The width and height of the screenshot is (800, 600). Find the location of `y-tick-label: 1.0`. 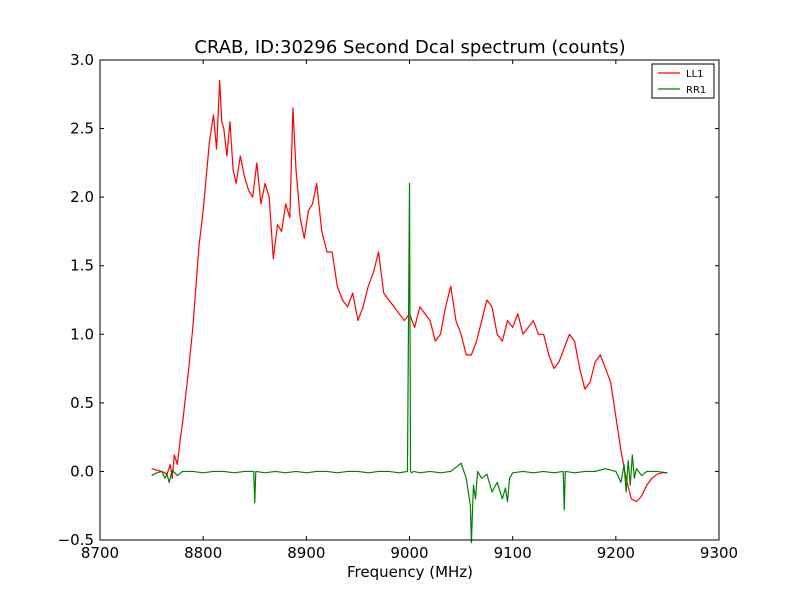

y-tick-label: 1.0 is located at coordinates (82, 334).